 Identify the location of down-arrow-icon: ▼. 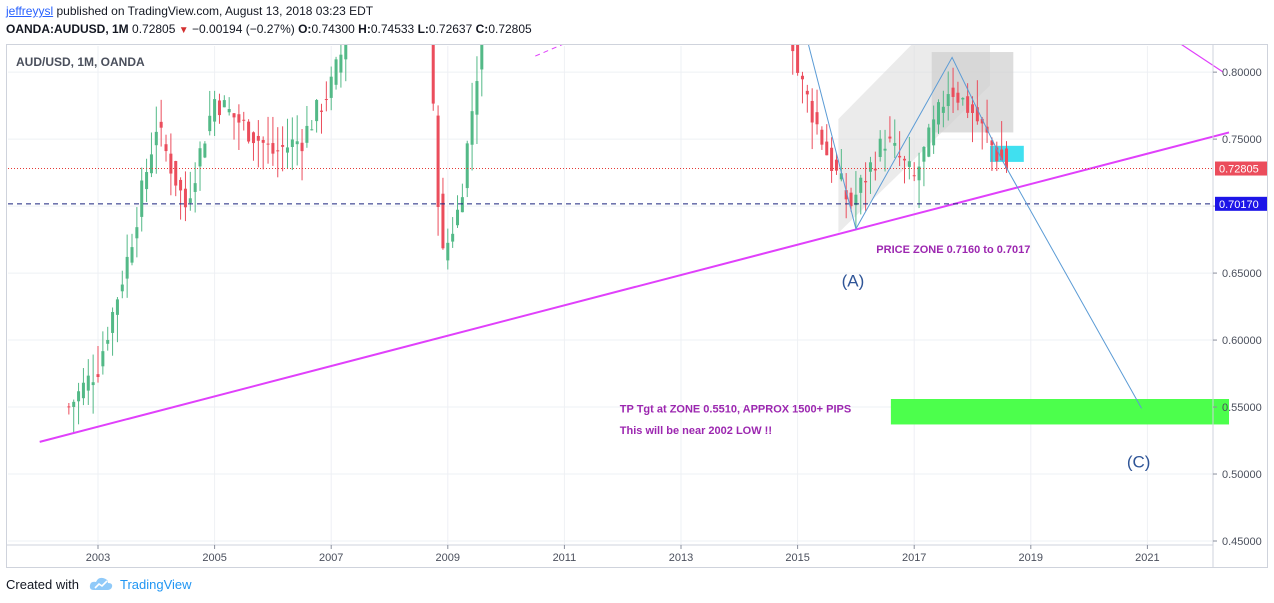
(183, 30).